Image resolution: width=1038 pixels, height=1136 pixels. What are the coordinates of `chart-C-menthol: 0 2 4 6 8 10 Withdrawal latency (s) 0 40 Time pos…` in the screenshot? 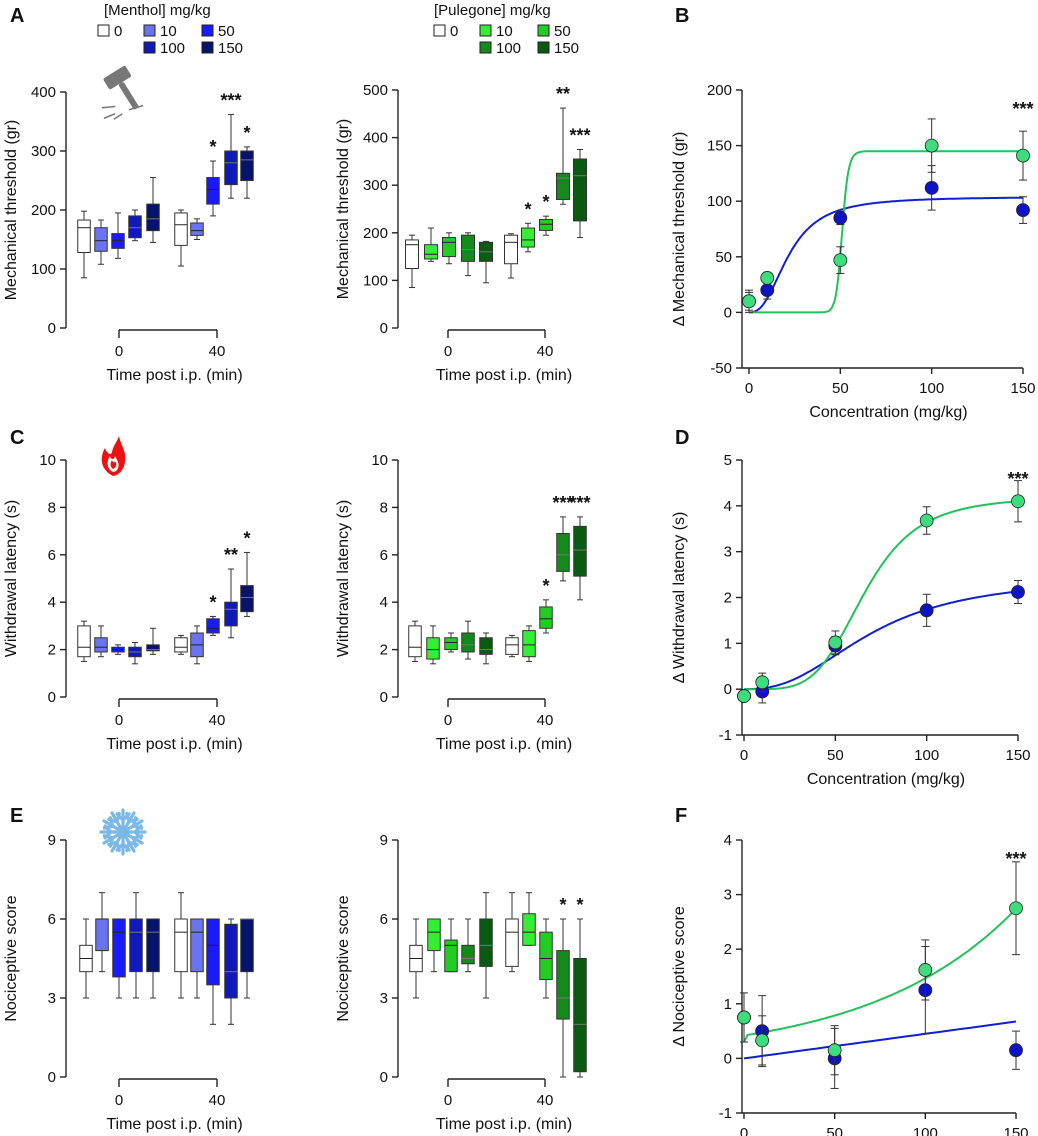 It's located at (128, 602).